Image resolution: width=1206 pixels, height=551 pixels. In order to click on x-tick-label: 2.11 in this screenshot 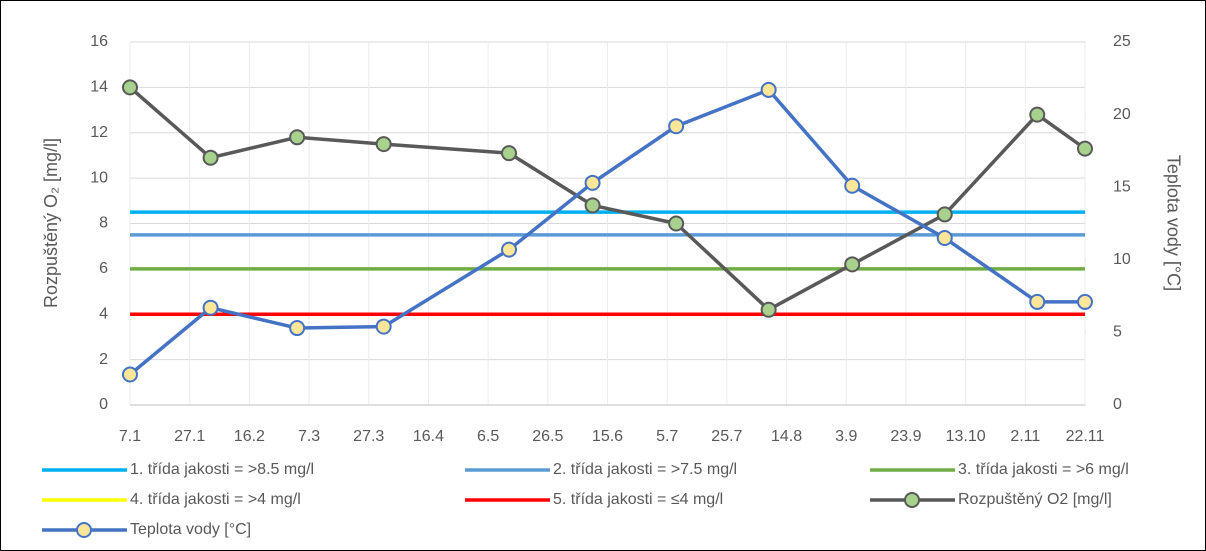, I will do `click(1025, 436)`.